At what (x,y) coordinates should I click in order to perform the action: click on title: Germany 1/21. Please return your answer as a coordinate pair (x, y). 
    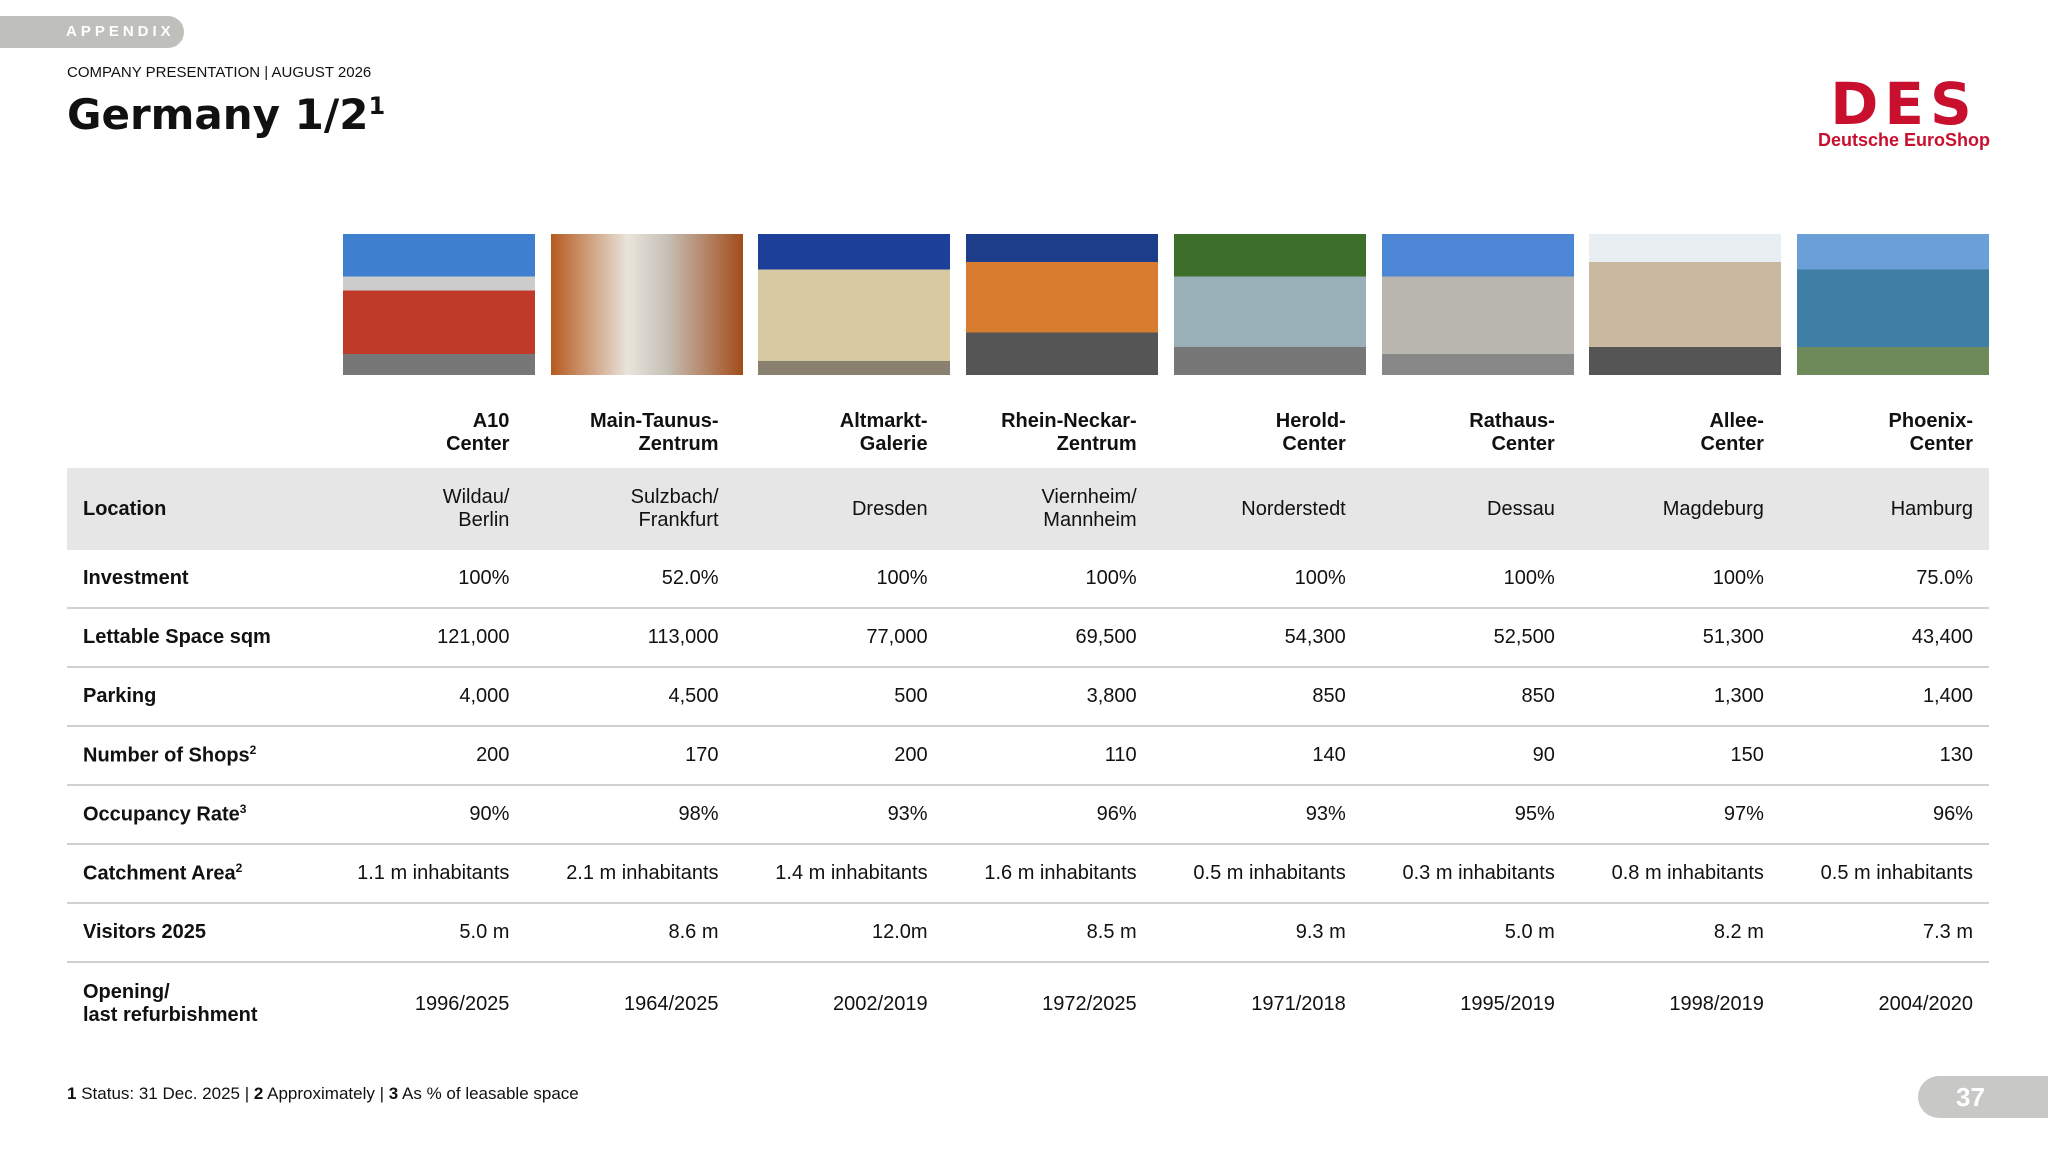
    Looking at the image, I should click on (226, 114).